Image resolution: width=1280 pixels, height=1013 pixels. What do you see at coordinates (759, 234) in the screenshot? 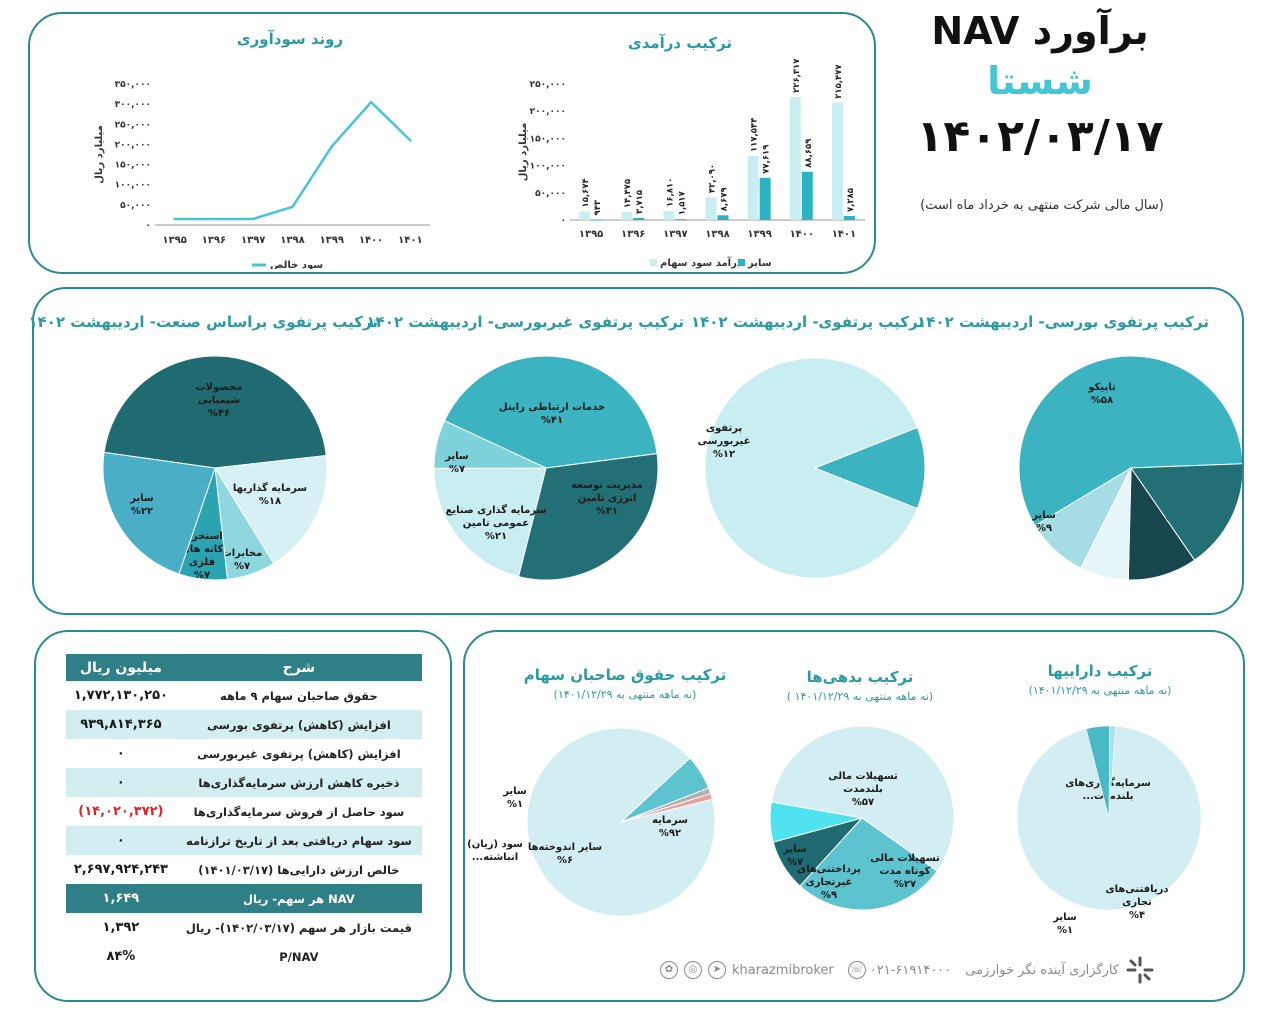
I see `x-tick-label: ۱۳۹۹` at bounding box center [759, 234].